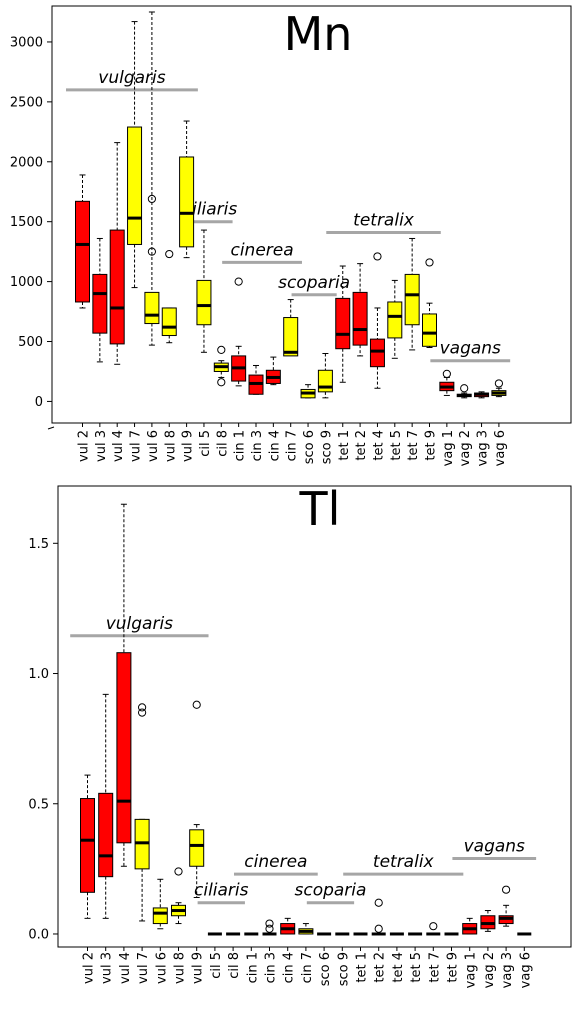 Image resolution: width=575 pixels, height=1009 pixels. Describe the element at coordinates (26, 162) in the screenshot. I see `y-tick-label: 2000` at that location.